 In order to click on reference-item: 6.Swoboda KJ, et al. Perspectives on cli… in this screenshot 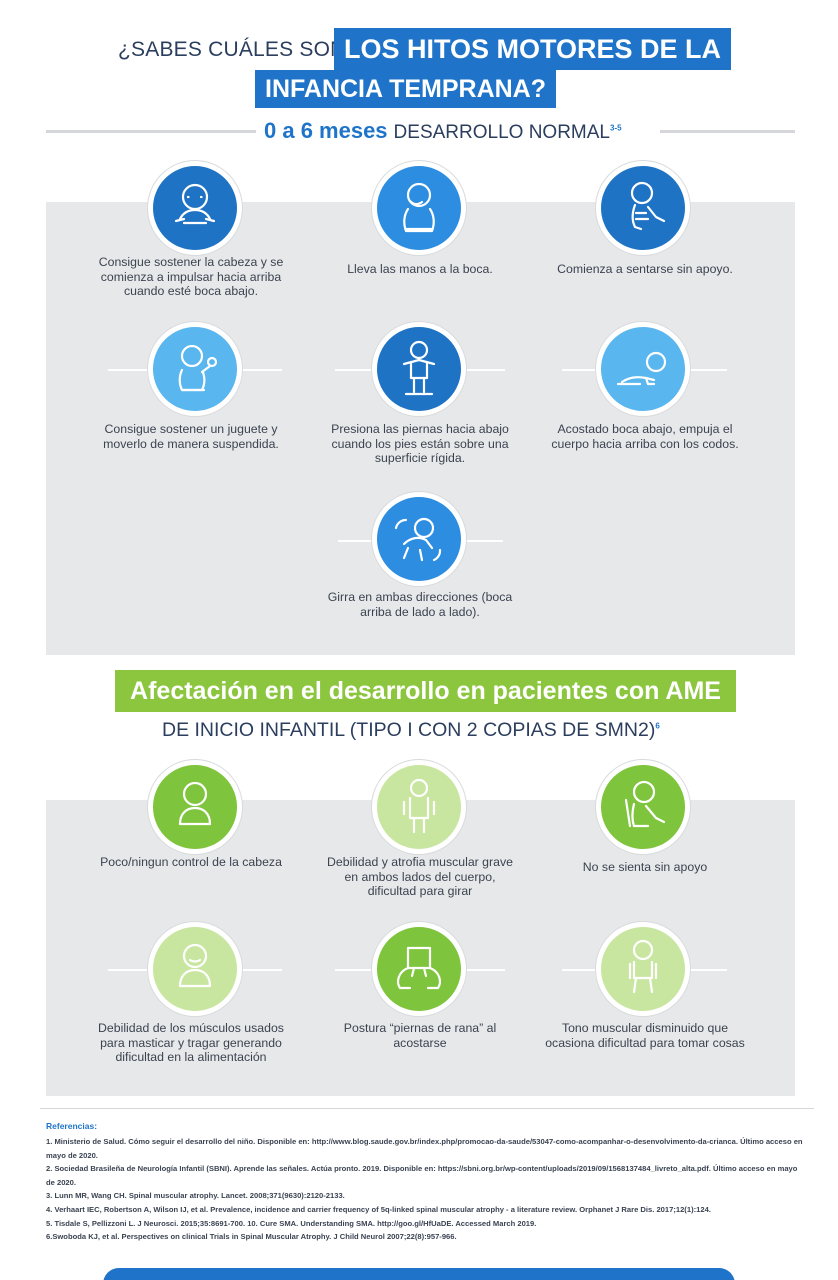, I will do `click(251, 1237)`.